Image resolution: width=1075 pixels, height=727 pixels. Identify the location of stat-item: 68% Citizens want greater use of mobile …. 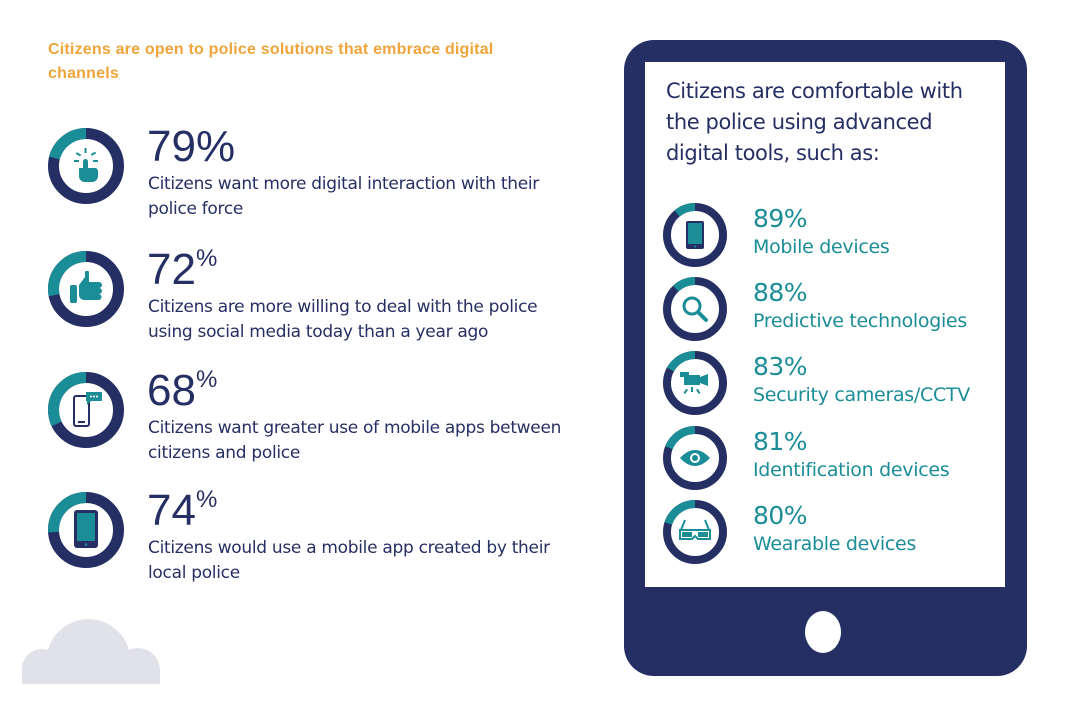
(308, 424).